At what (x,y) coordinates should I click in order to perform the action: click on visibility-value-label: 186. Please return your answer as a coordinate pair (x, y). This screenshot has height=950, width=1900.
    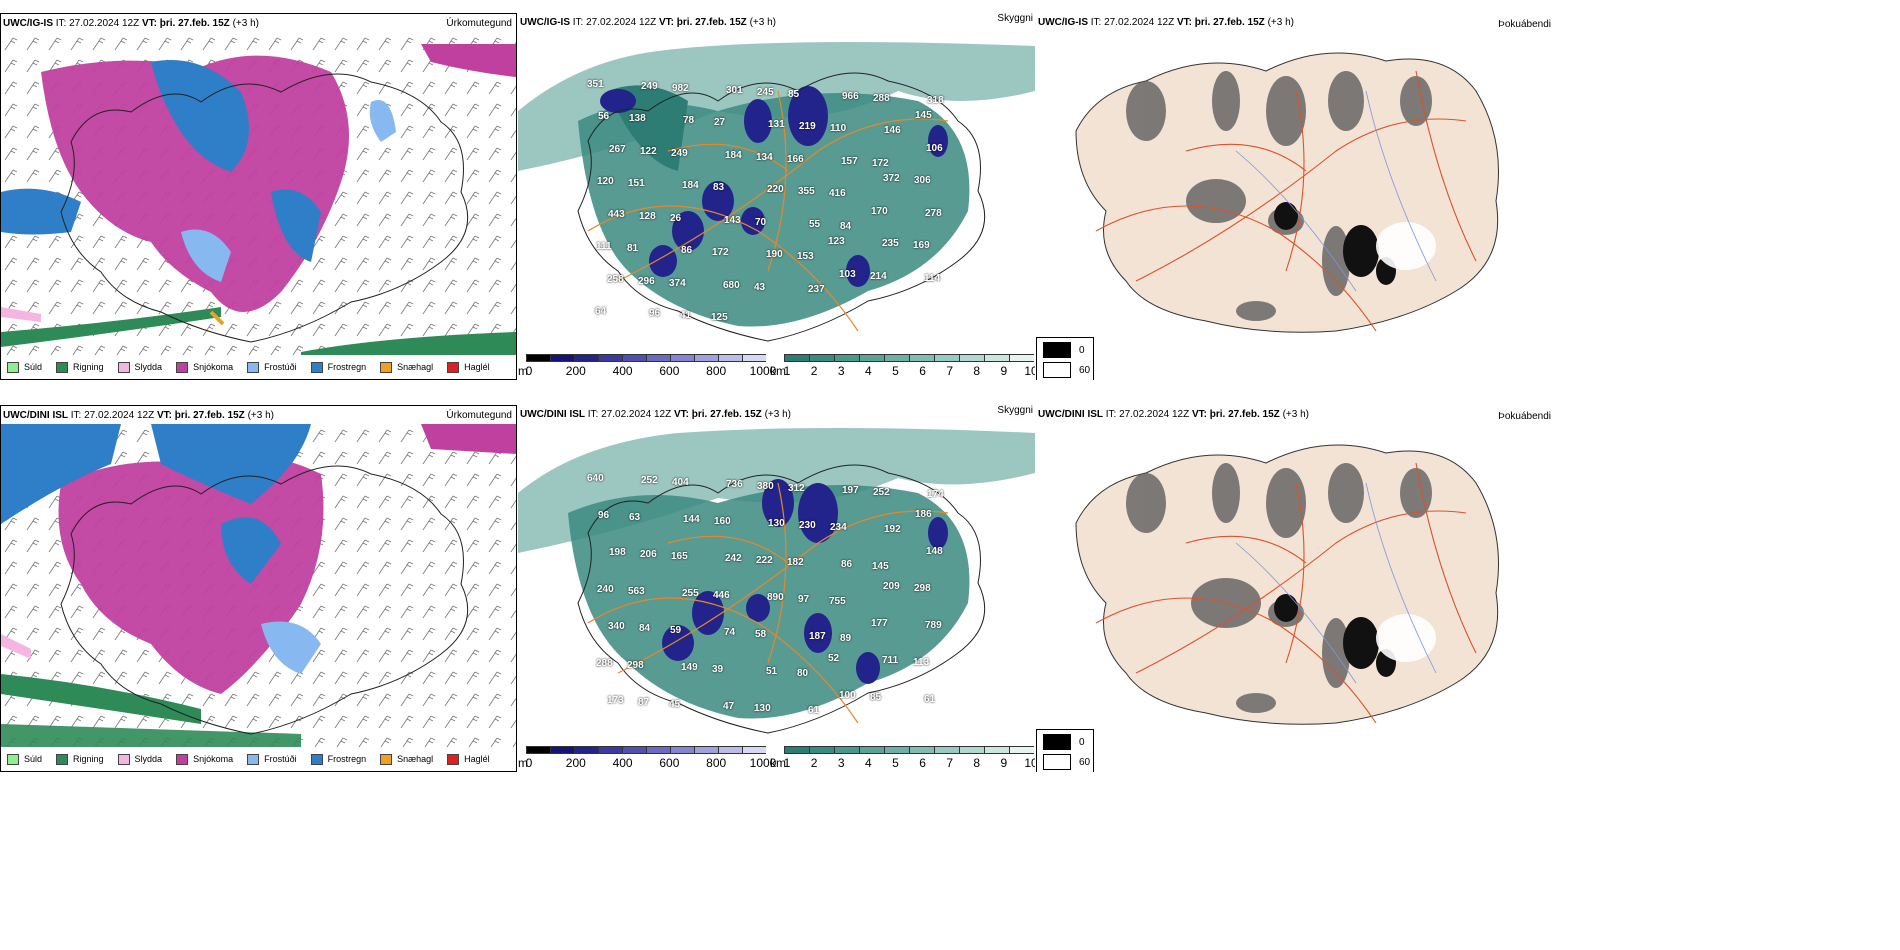
    Looking at the image, I should click on (923, 514).